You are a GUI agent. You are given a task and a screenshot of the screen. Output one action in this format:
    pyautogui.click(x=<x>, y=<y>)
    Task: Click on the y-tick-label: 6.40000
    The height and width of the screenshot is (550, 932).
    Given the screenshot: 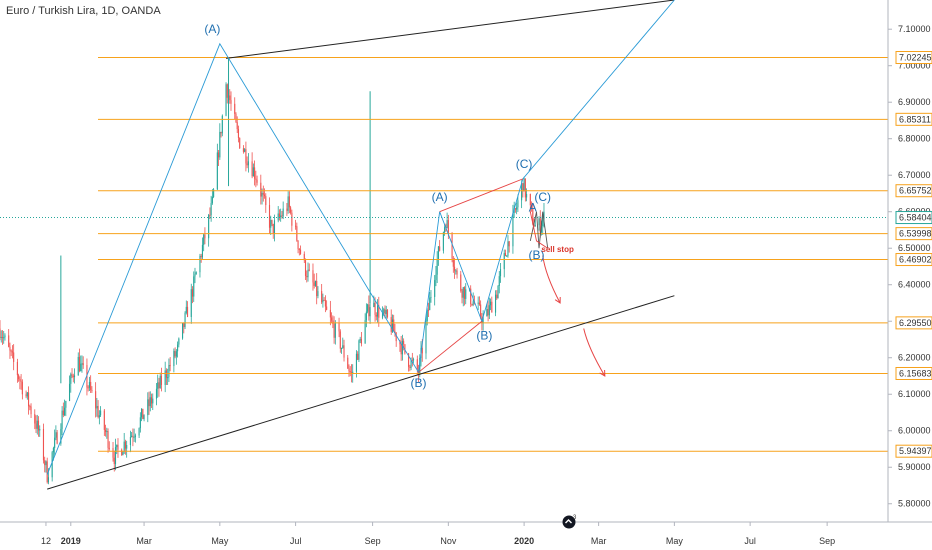 What is the action you would take?
    pyautogui.click(x=914, y=285)
    